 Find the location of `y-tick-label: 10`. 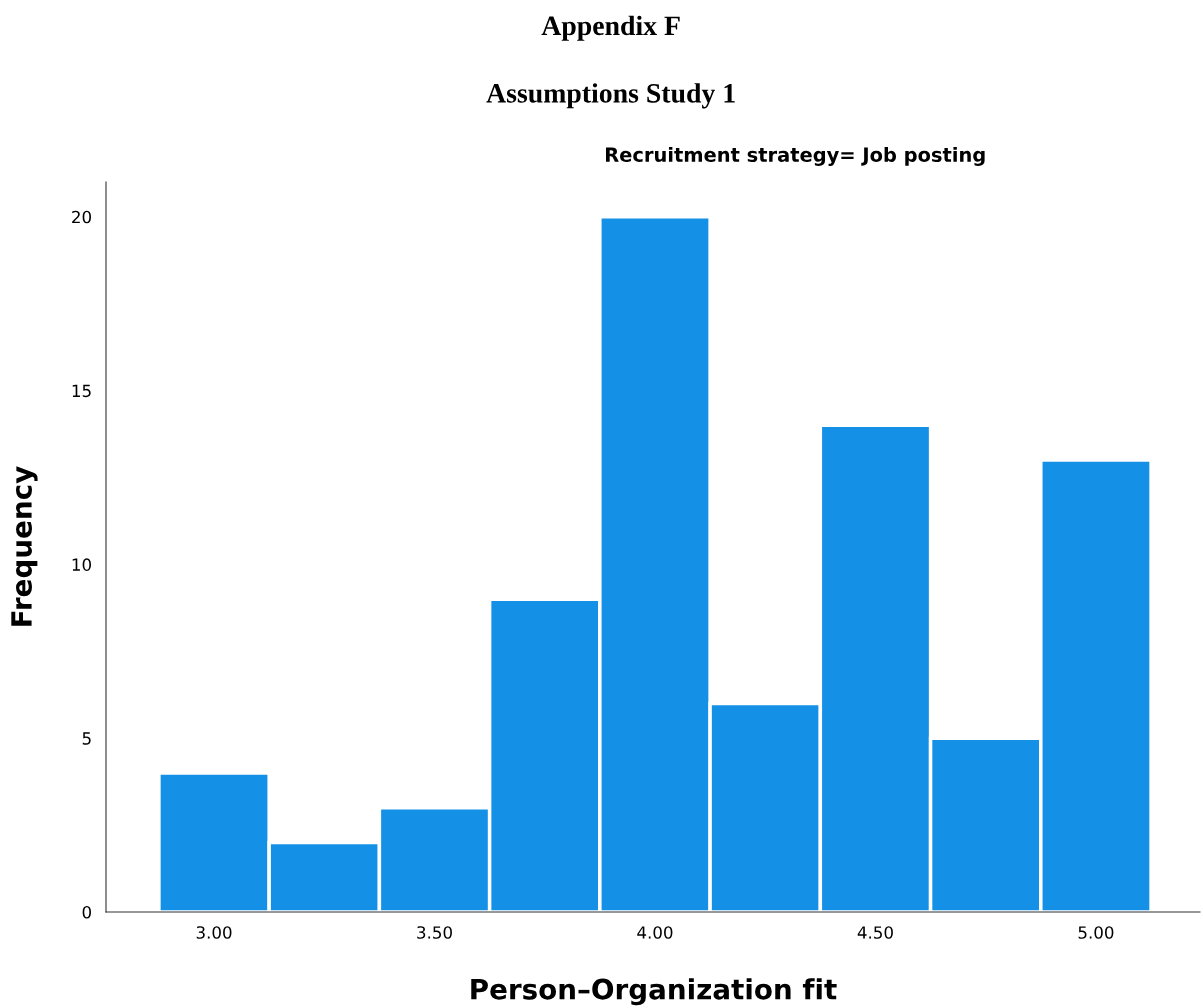

y-tick-label: 10 is located at coordinates (81, 564).